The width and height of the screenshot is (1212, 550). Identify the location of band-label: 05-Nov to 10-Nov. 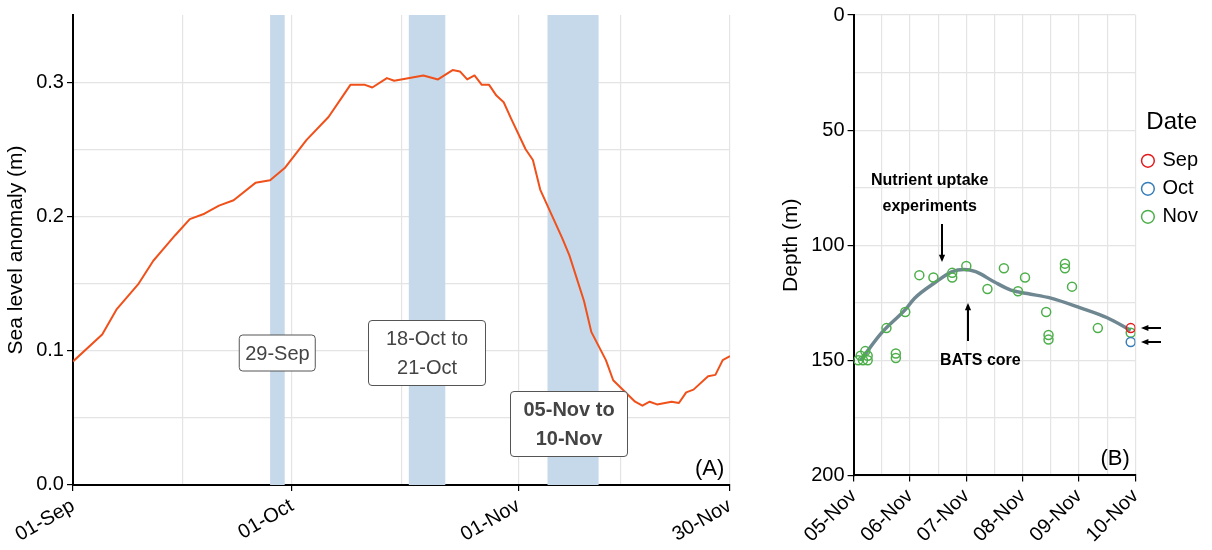
(569, 423).